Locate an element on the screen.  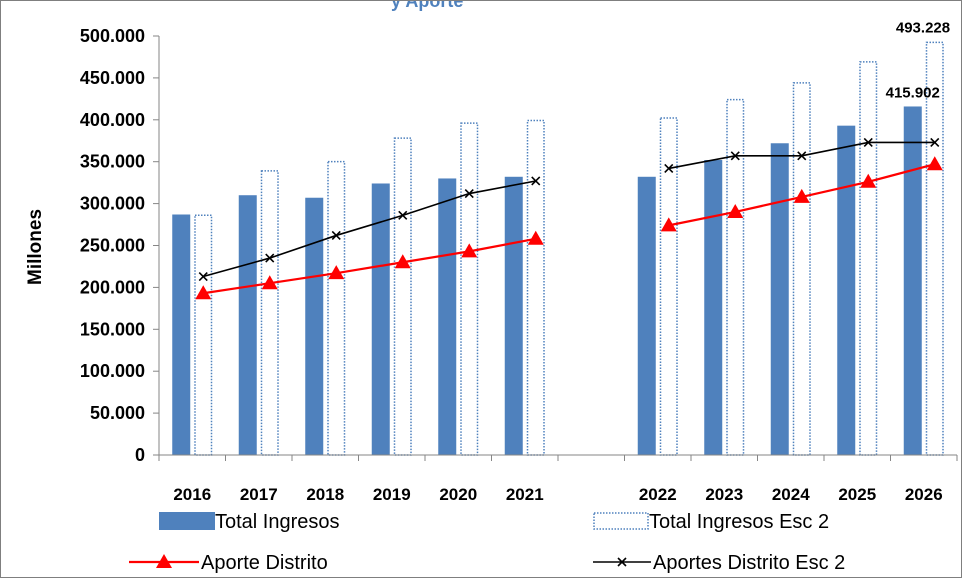
legend-label-aportes-distrito-esc-2: Aportes Distrito Esc 2 is located at coordinates (749, 563).